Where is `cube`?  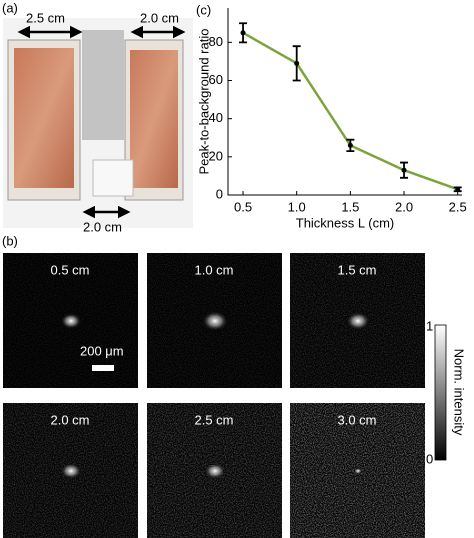
cube is located at coordinates (113, 178).